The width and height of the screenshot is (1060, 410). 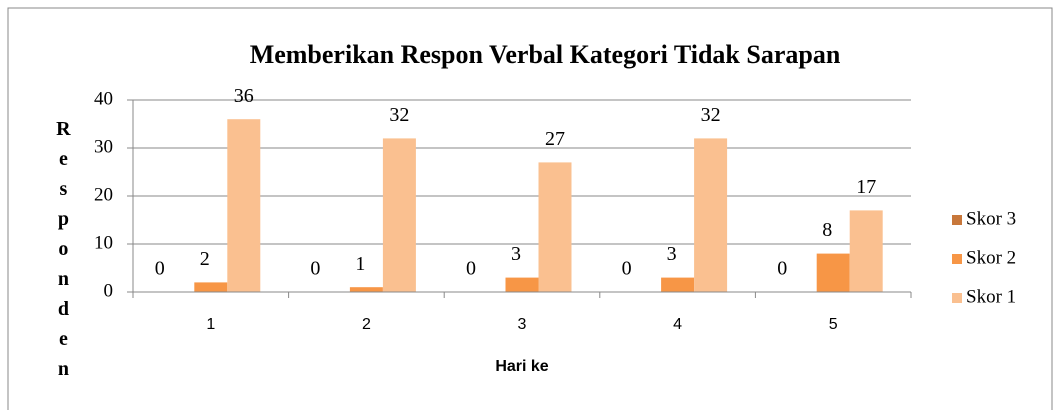 What do you see at coordinates (360, 264) in the screenshot?
I see `data-label: 1` at bounding box center [360, 264].